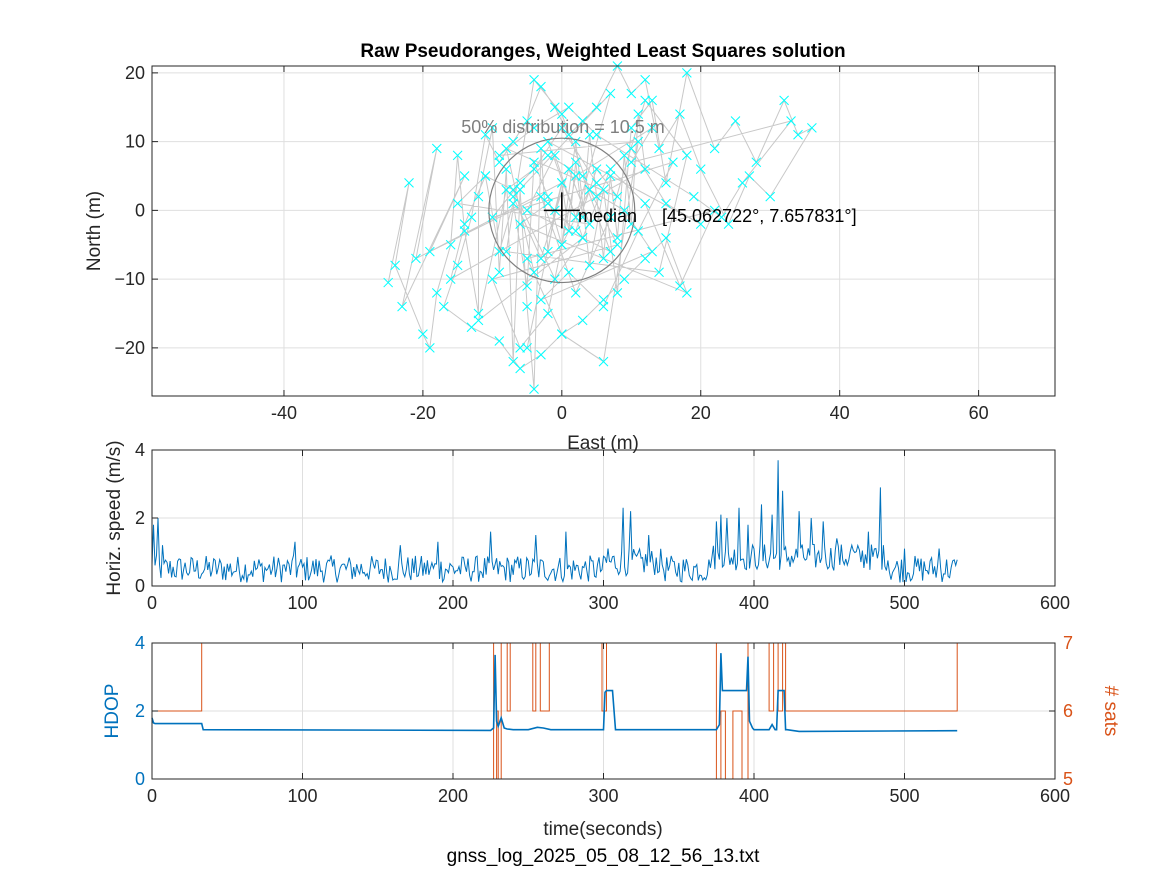  What do you see at coordinates (904, 796) in the screenshot?
I see `hdop-xtick-label: 500` at bounding box center [904, 796].